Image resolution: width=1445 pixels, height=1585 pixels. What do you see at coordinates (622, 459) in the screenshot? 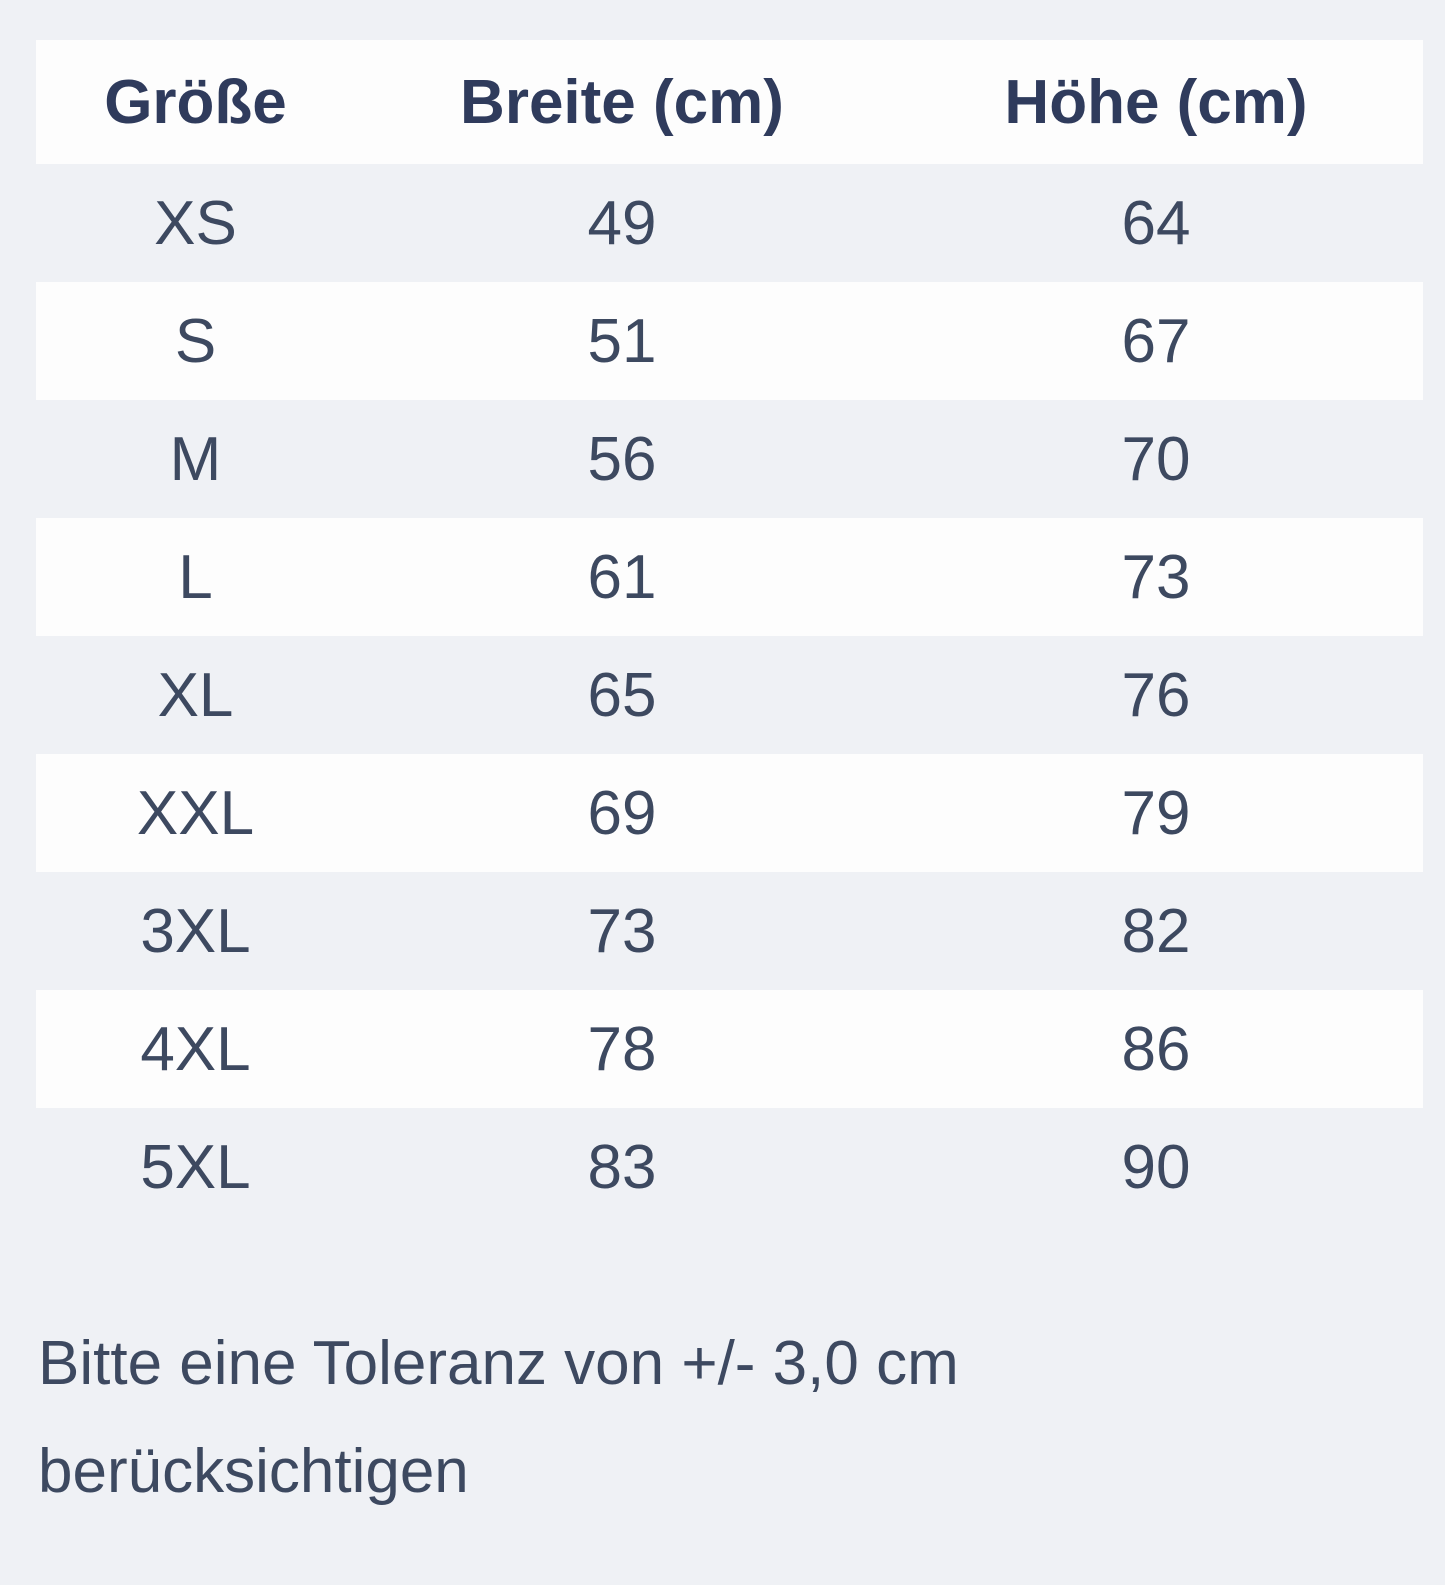
I see `breite-cell: 56` at bounding box center [622, 459].